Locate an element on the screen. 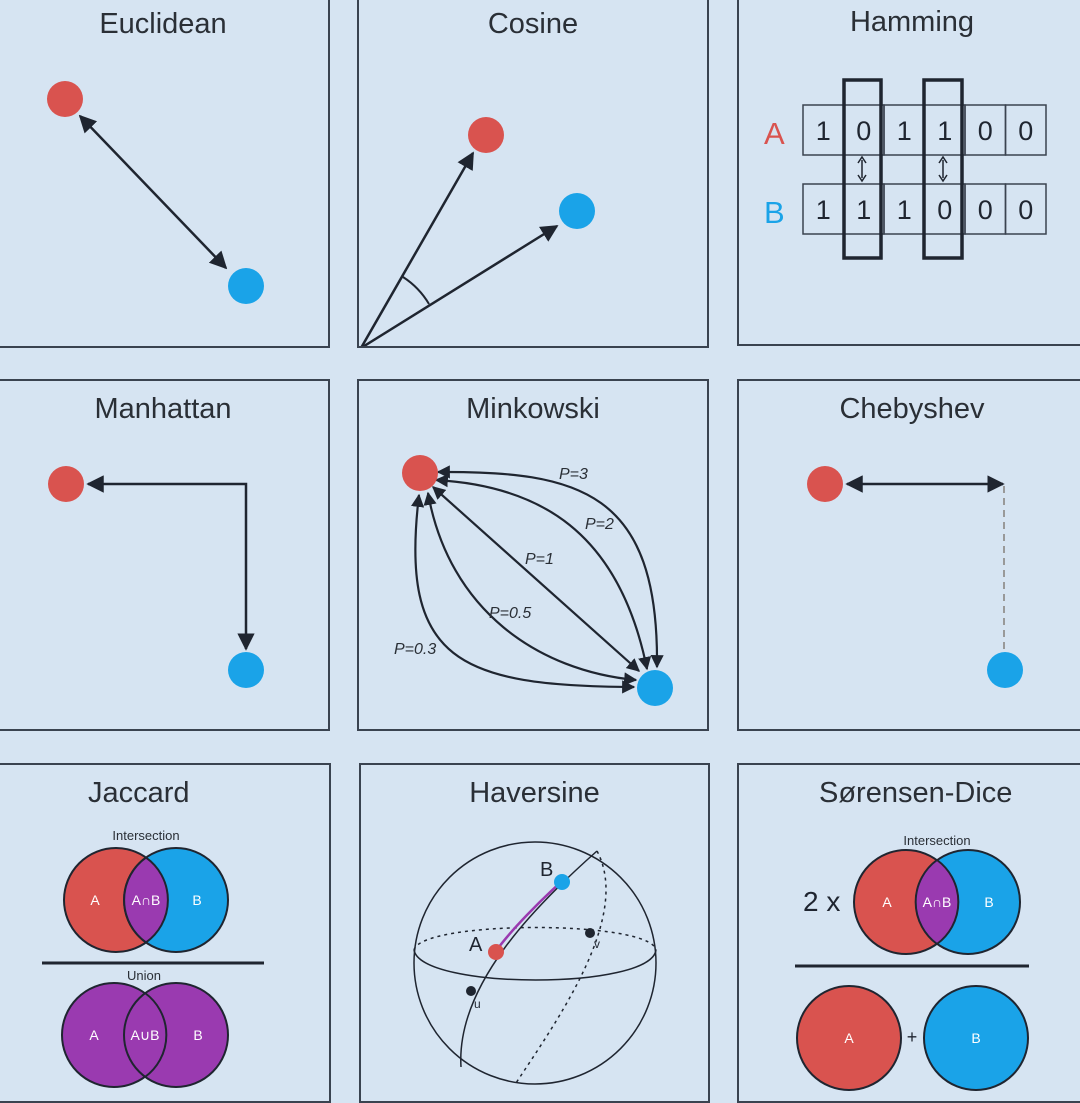  angle-arc is located at coordinates (416, 290).